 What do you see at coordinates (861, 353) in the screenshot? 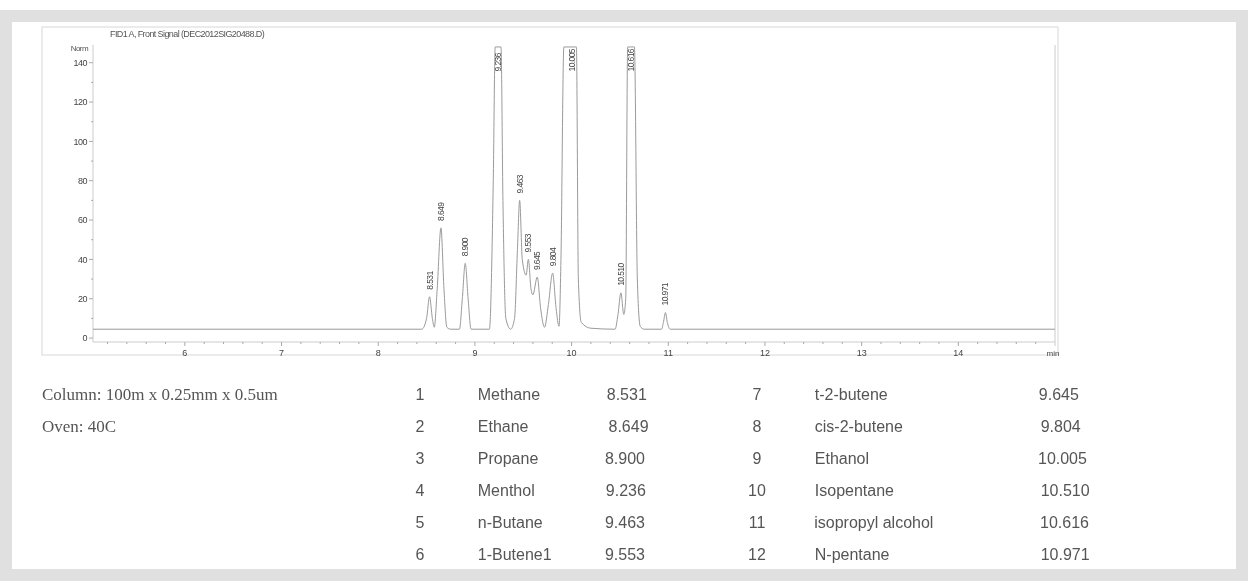
I see `x-tick-label: 13` at bounding box center [861, 353].